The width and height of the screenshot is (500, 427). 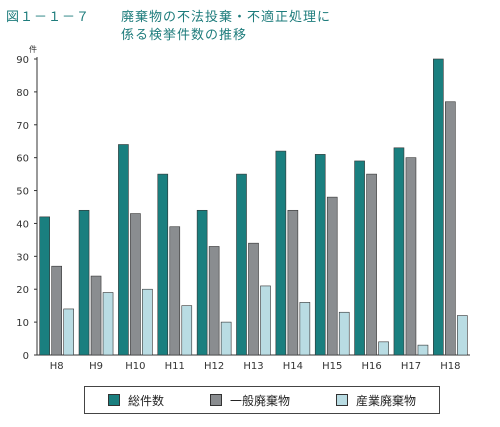 What do you see at coordinates (22, 126) in the screenshot?
I see `y-tick-label: 70` at bounding box center [22, 126].